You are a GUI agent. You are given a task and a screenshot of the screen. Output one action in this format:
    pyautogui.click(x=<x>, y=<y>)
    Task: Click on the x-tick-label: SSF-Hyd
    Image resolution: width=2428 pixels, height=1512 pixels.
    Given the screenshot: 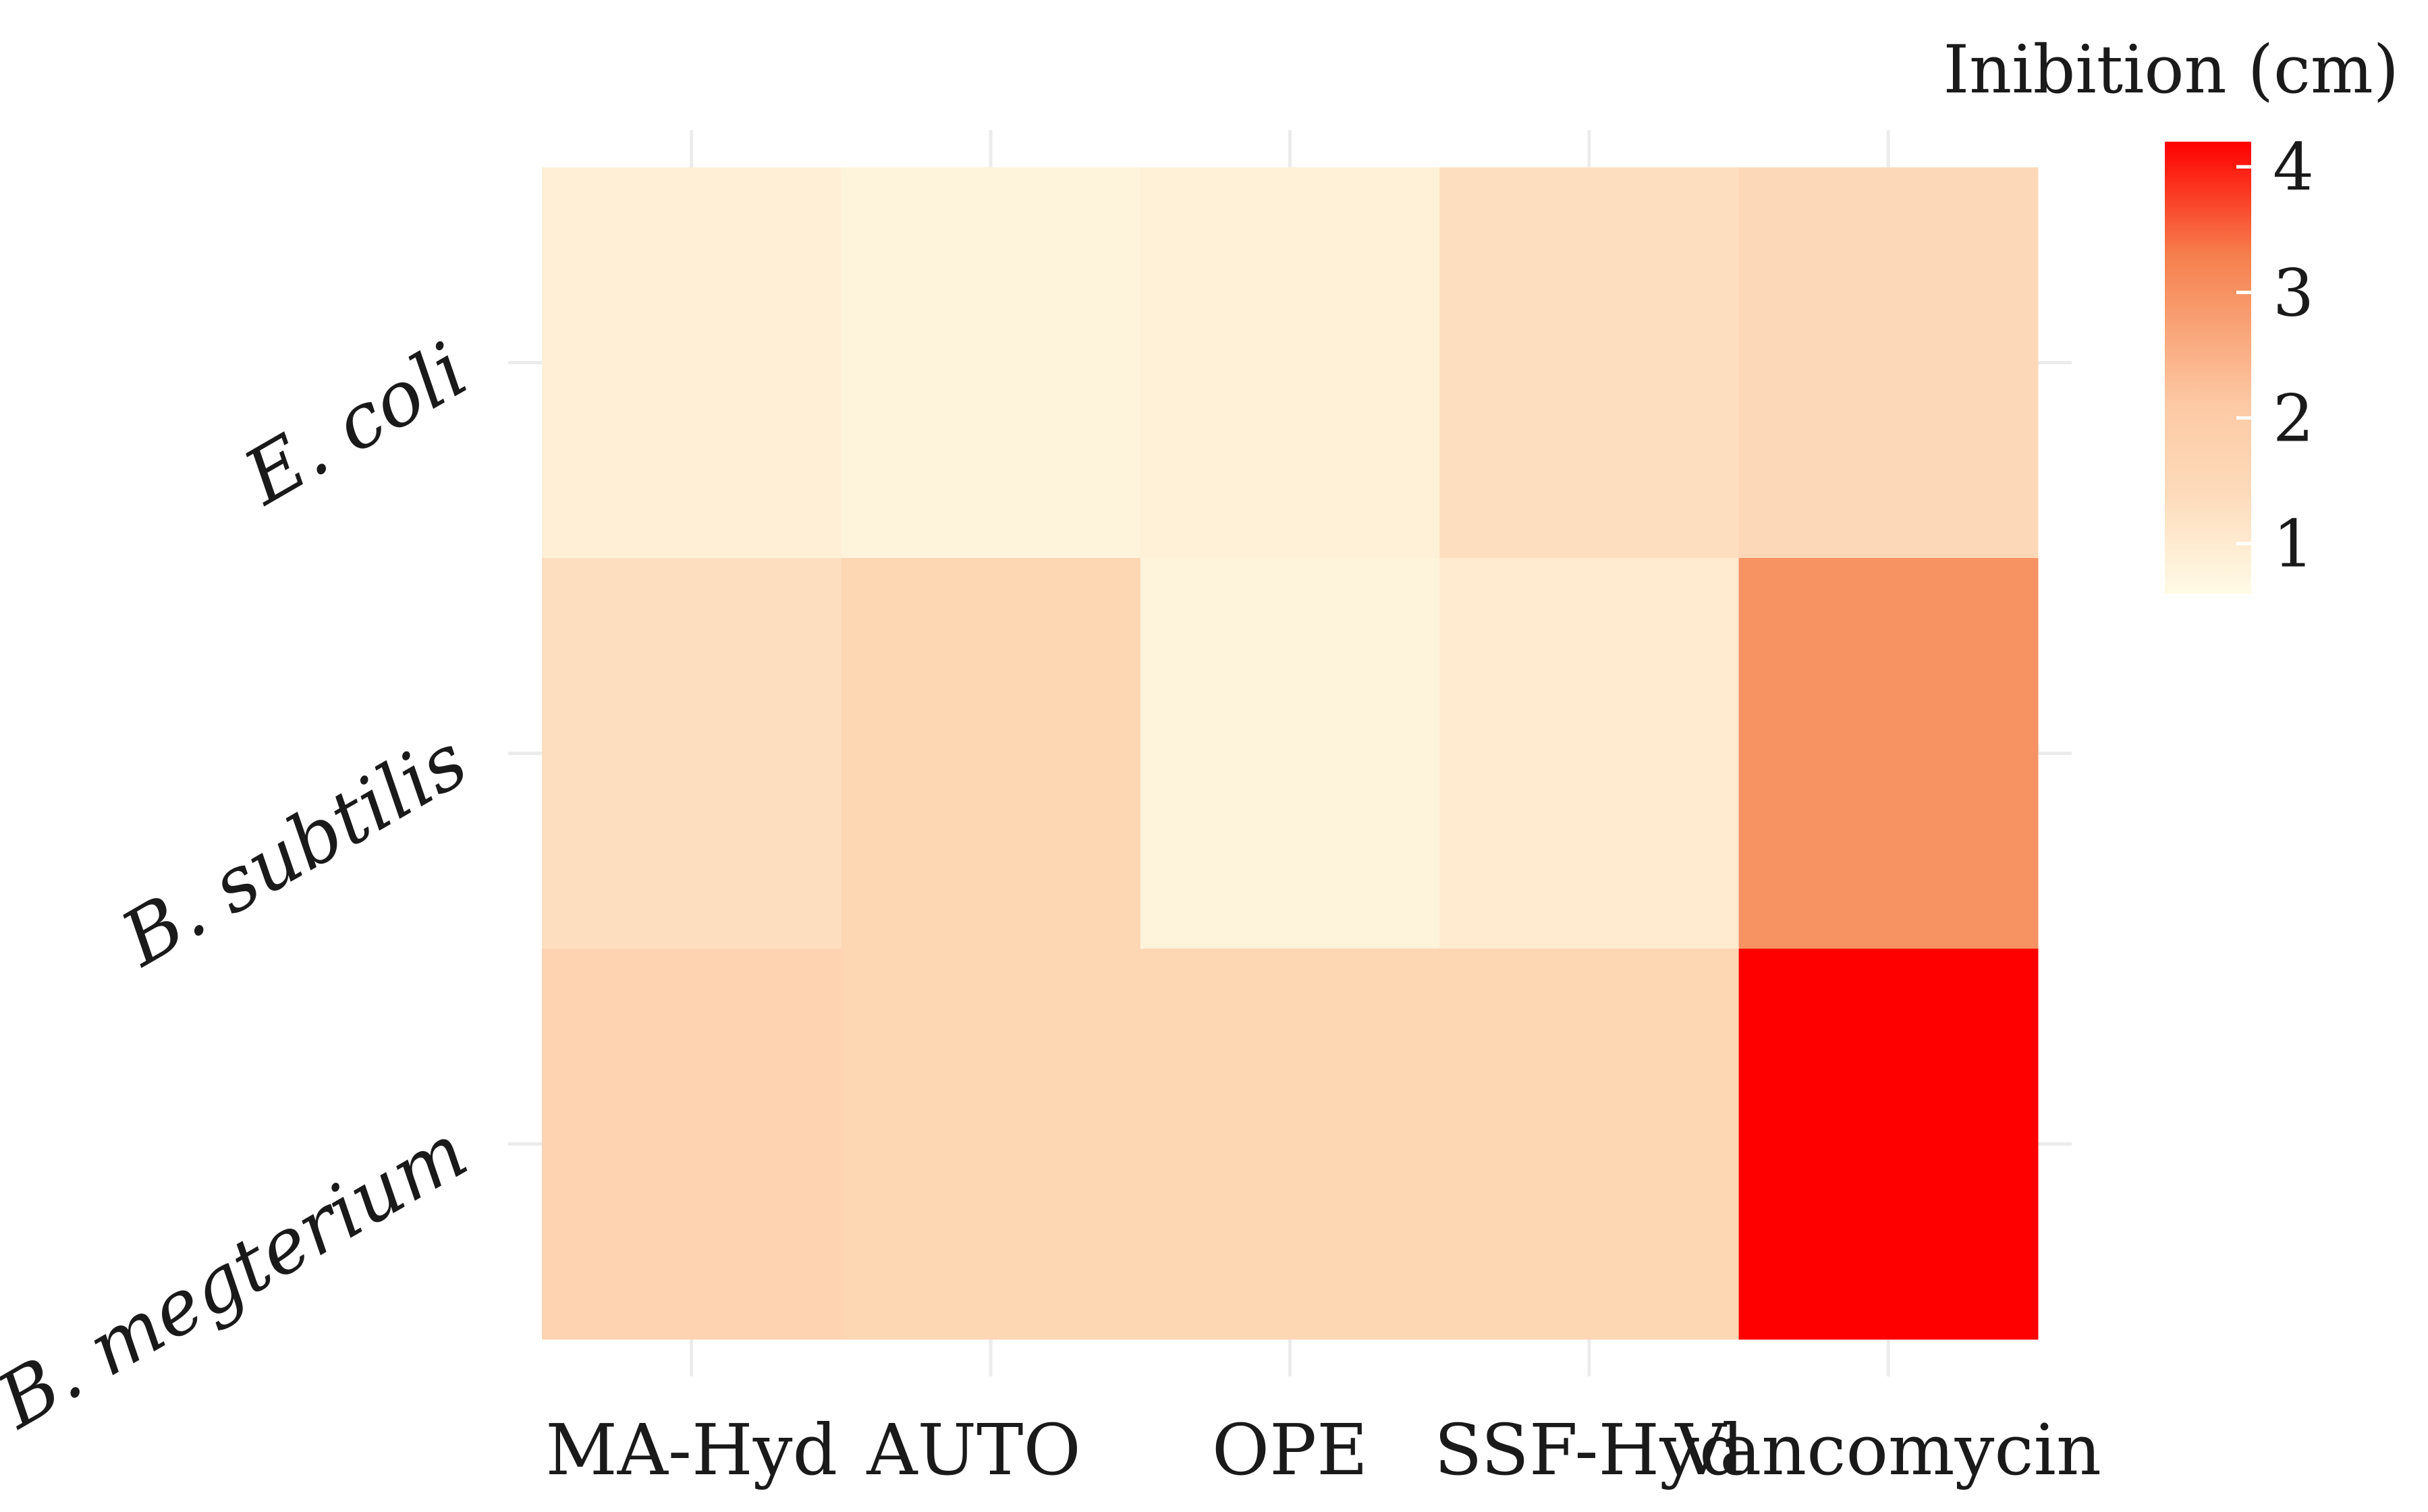 What is the action you would take?
    pyautogui.click(x=1589, y=1450)
    